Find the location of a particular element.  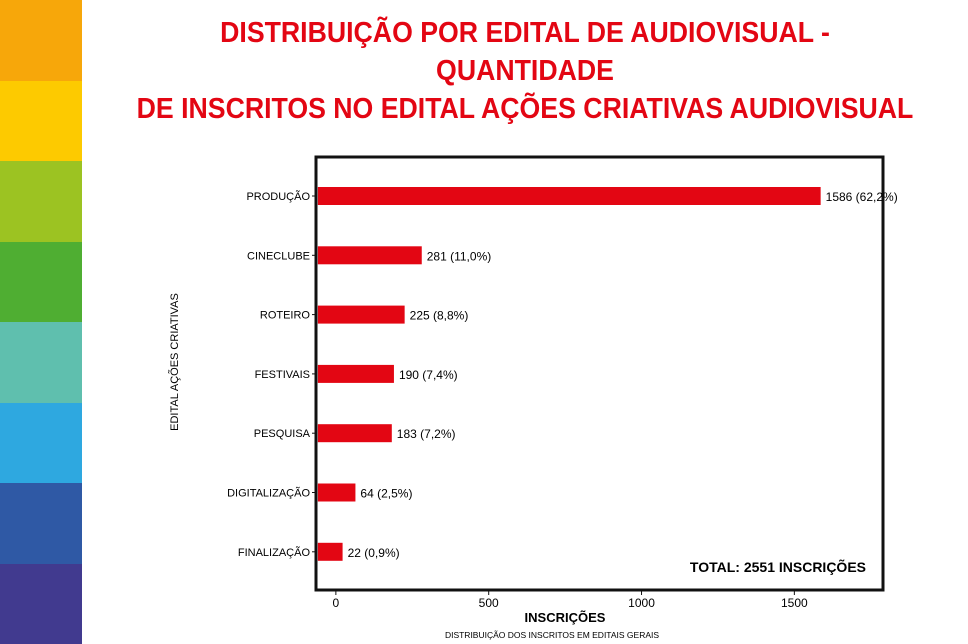

x-tick-label: 0 is located at coordinates (336, 603).